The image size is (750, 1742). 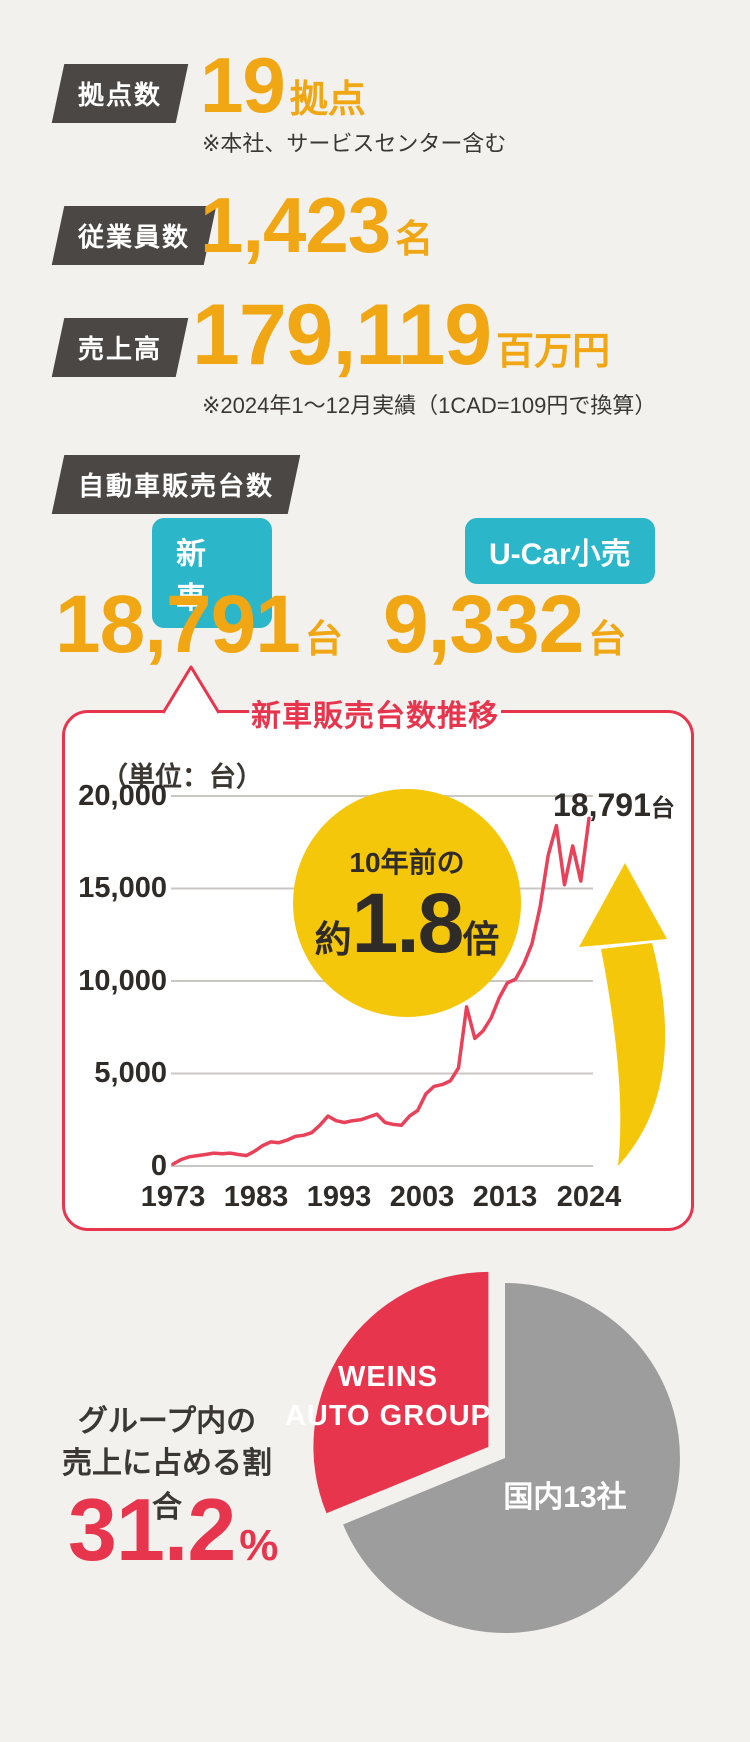 What do you see at coordinates (182, 777) in the screenshot?
I see `chart-unit-label: （単位：台）` at bounding box center [182, 777].